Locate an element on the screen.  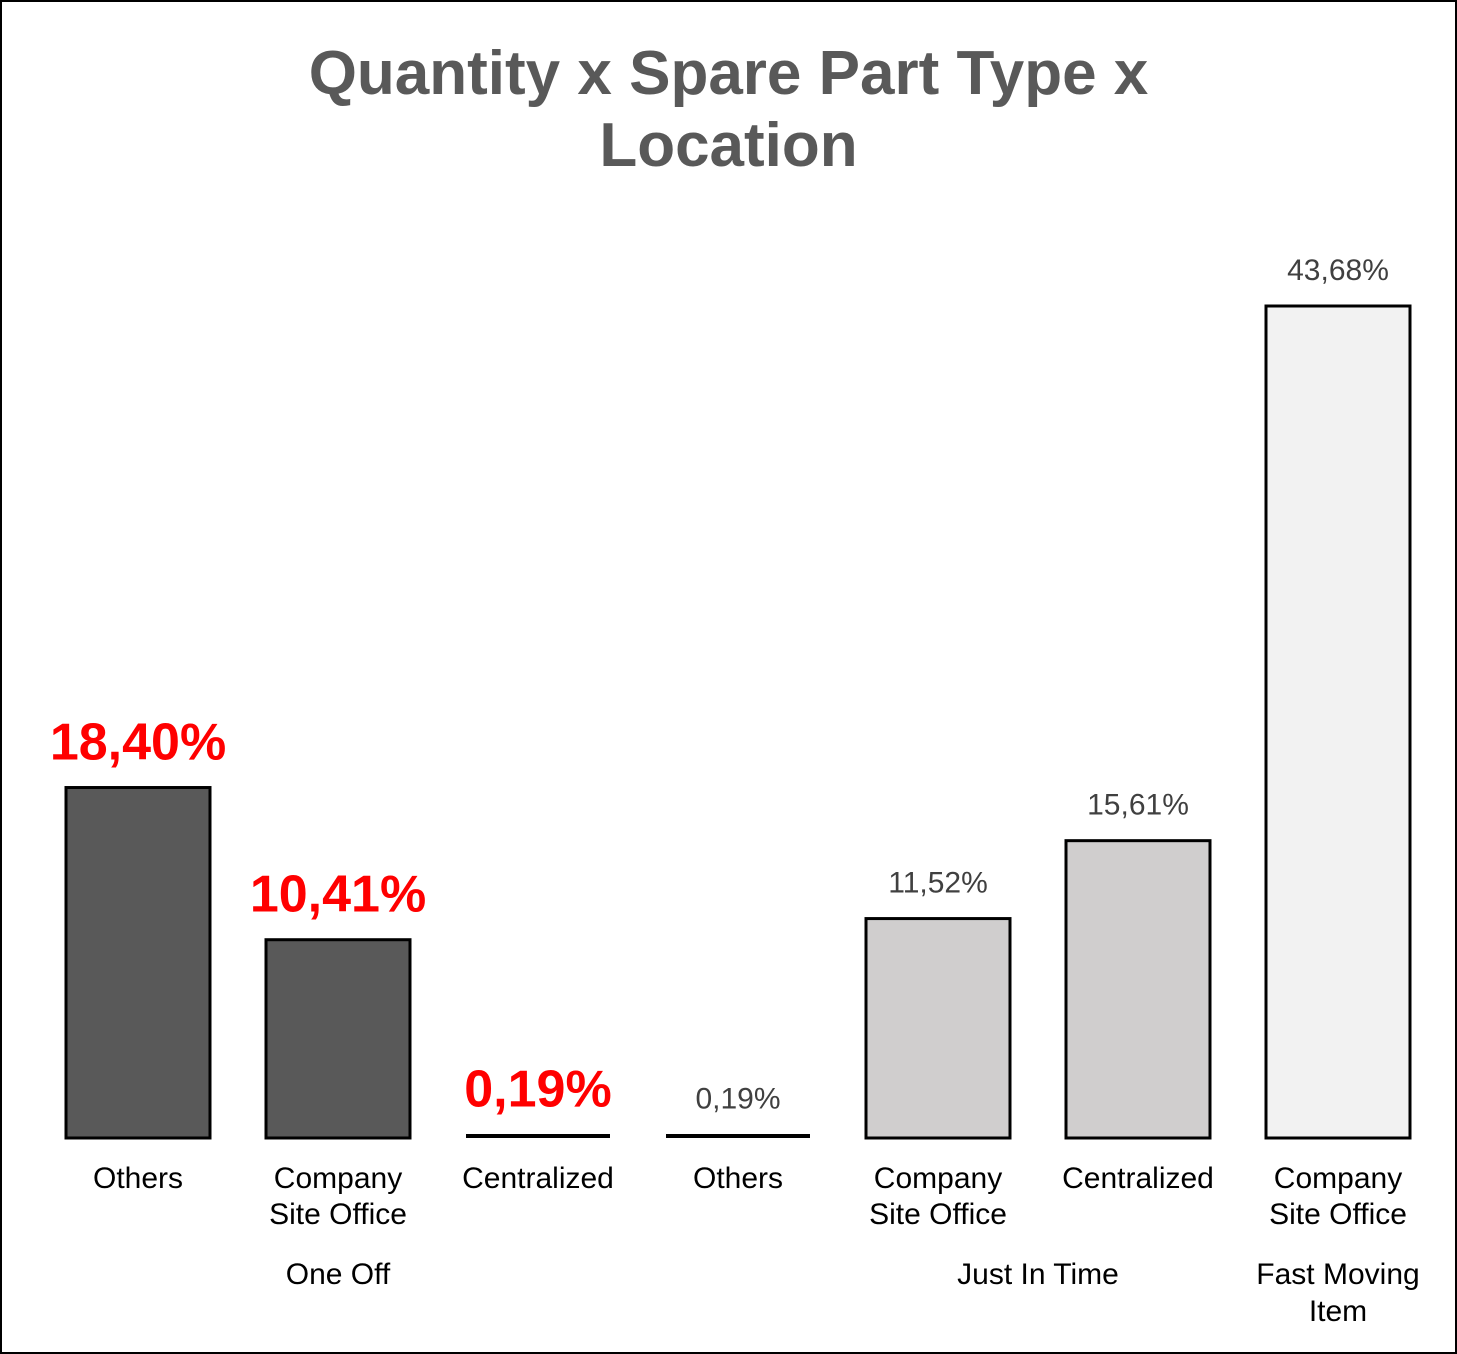
group-label: Just In Time is located at coordinates (1038, 1274).